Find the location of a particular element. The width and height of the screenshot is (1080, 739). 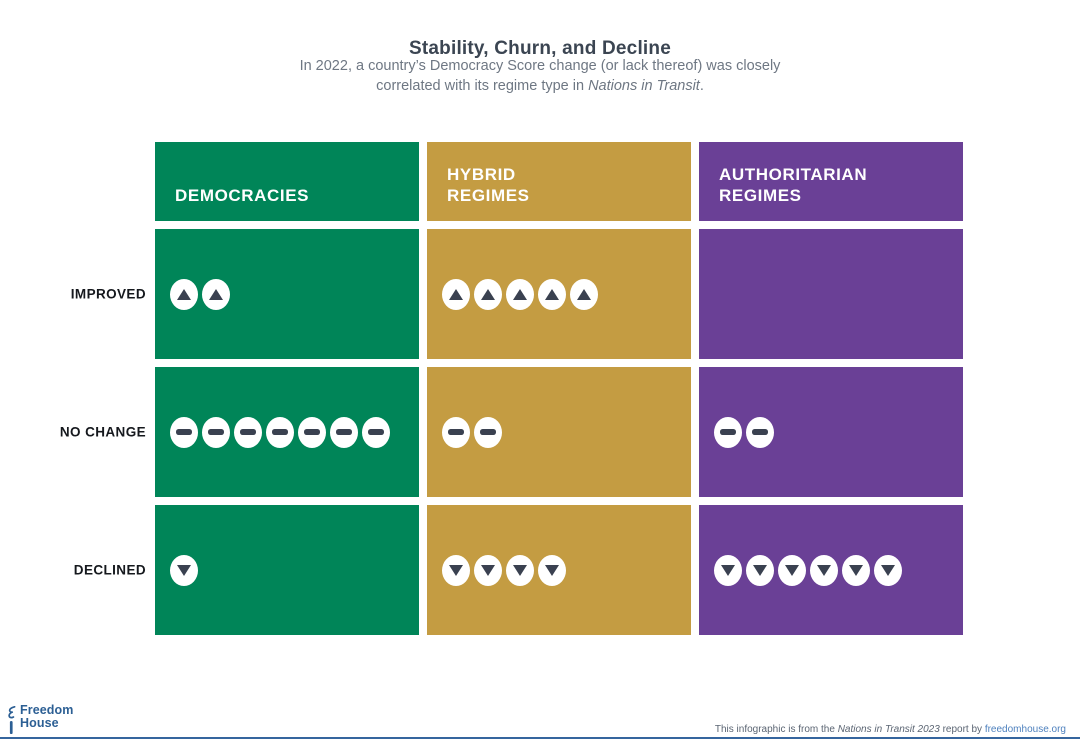

attribution-report-name: Nations in Transit 2023 is located at coordinates (888, 729).